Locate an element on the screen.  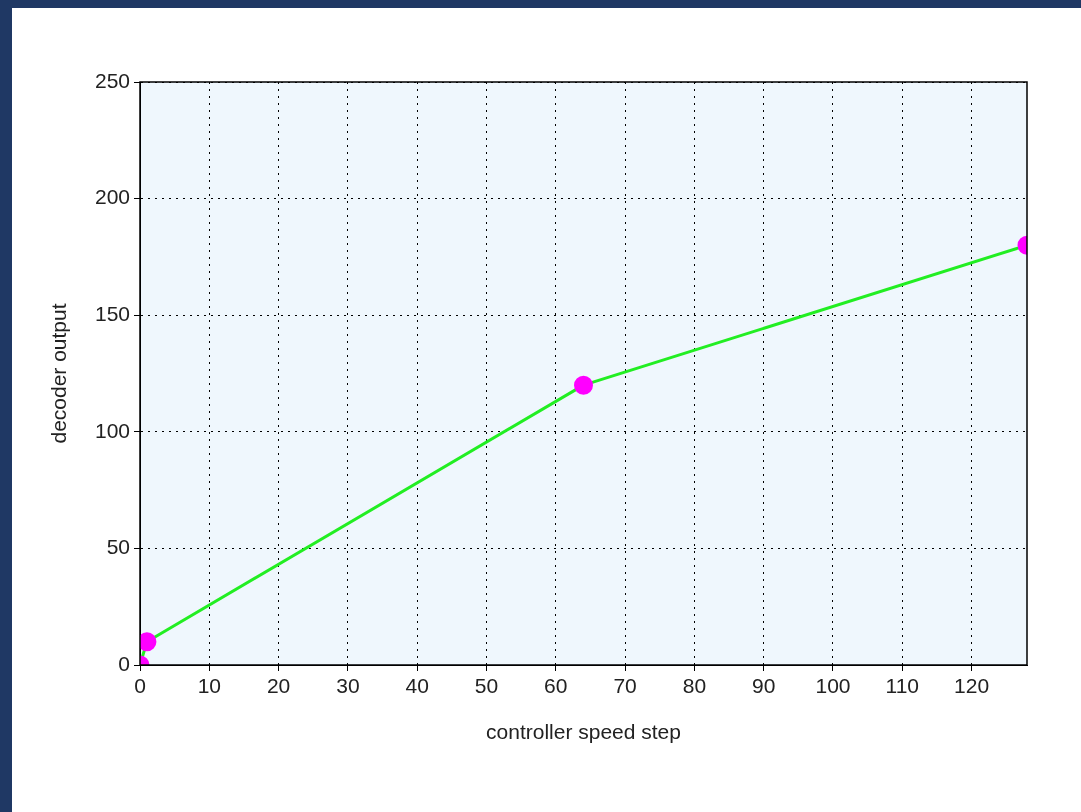
x-tick-label: 80 is located at coordinates (694, 686).